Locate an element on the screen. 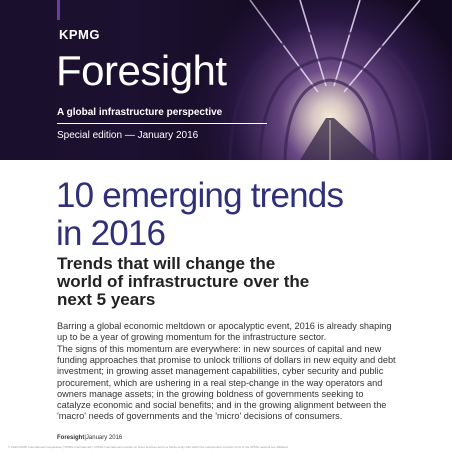 Image resolution: width=452 pixels, height=452 pixels. publication-title: Foresight is located at coordinates (141, 70).